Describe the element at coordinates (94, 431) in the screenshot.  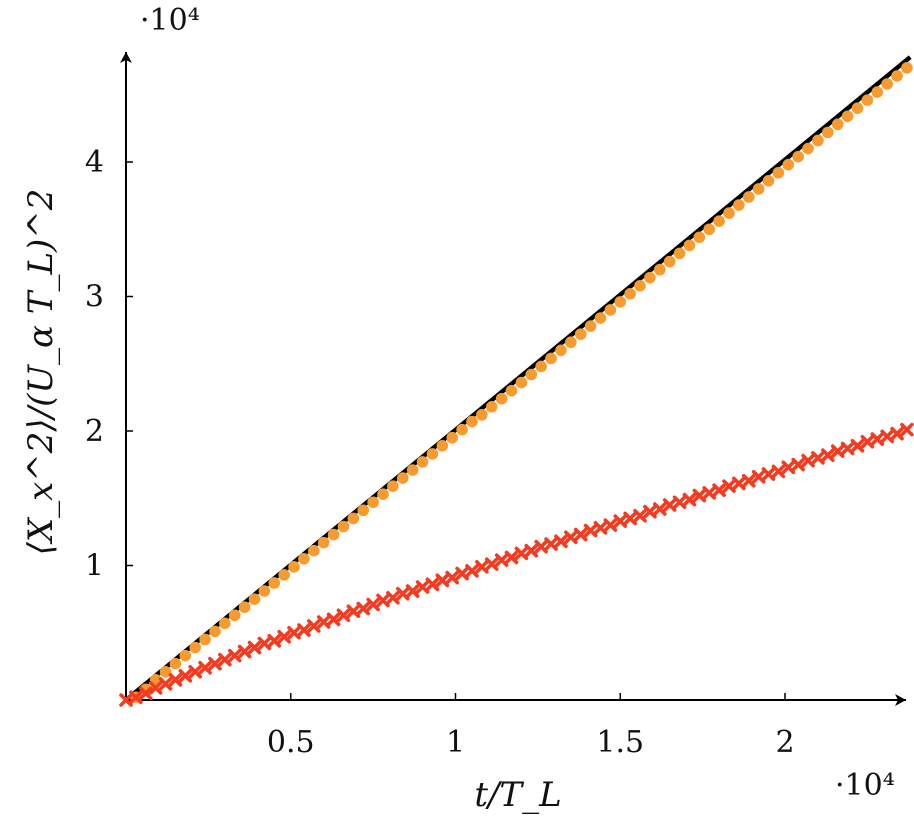
I see `y-tick-label: 2` at that location.